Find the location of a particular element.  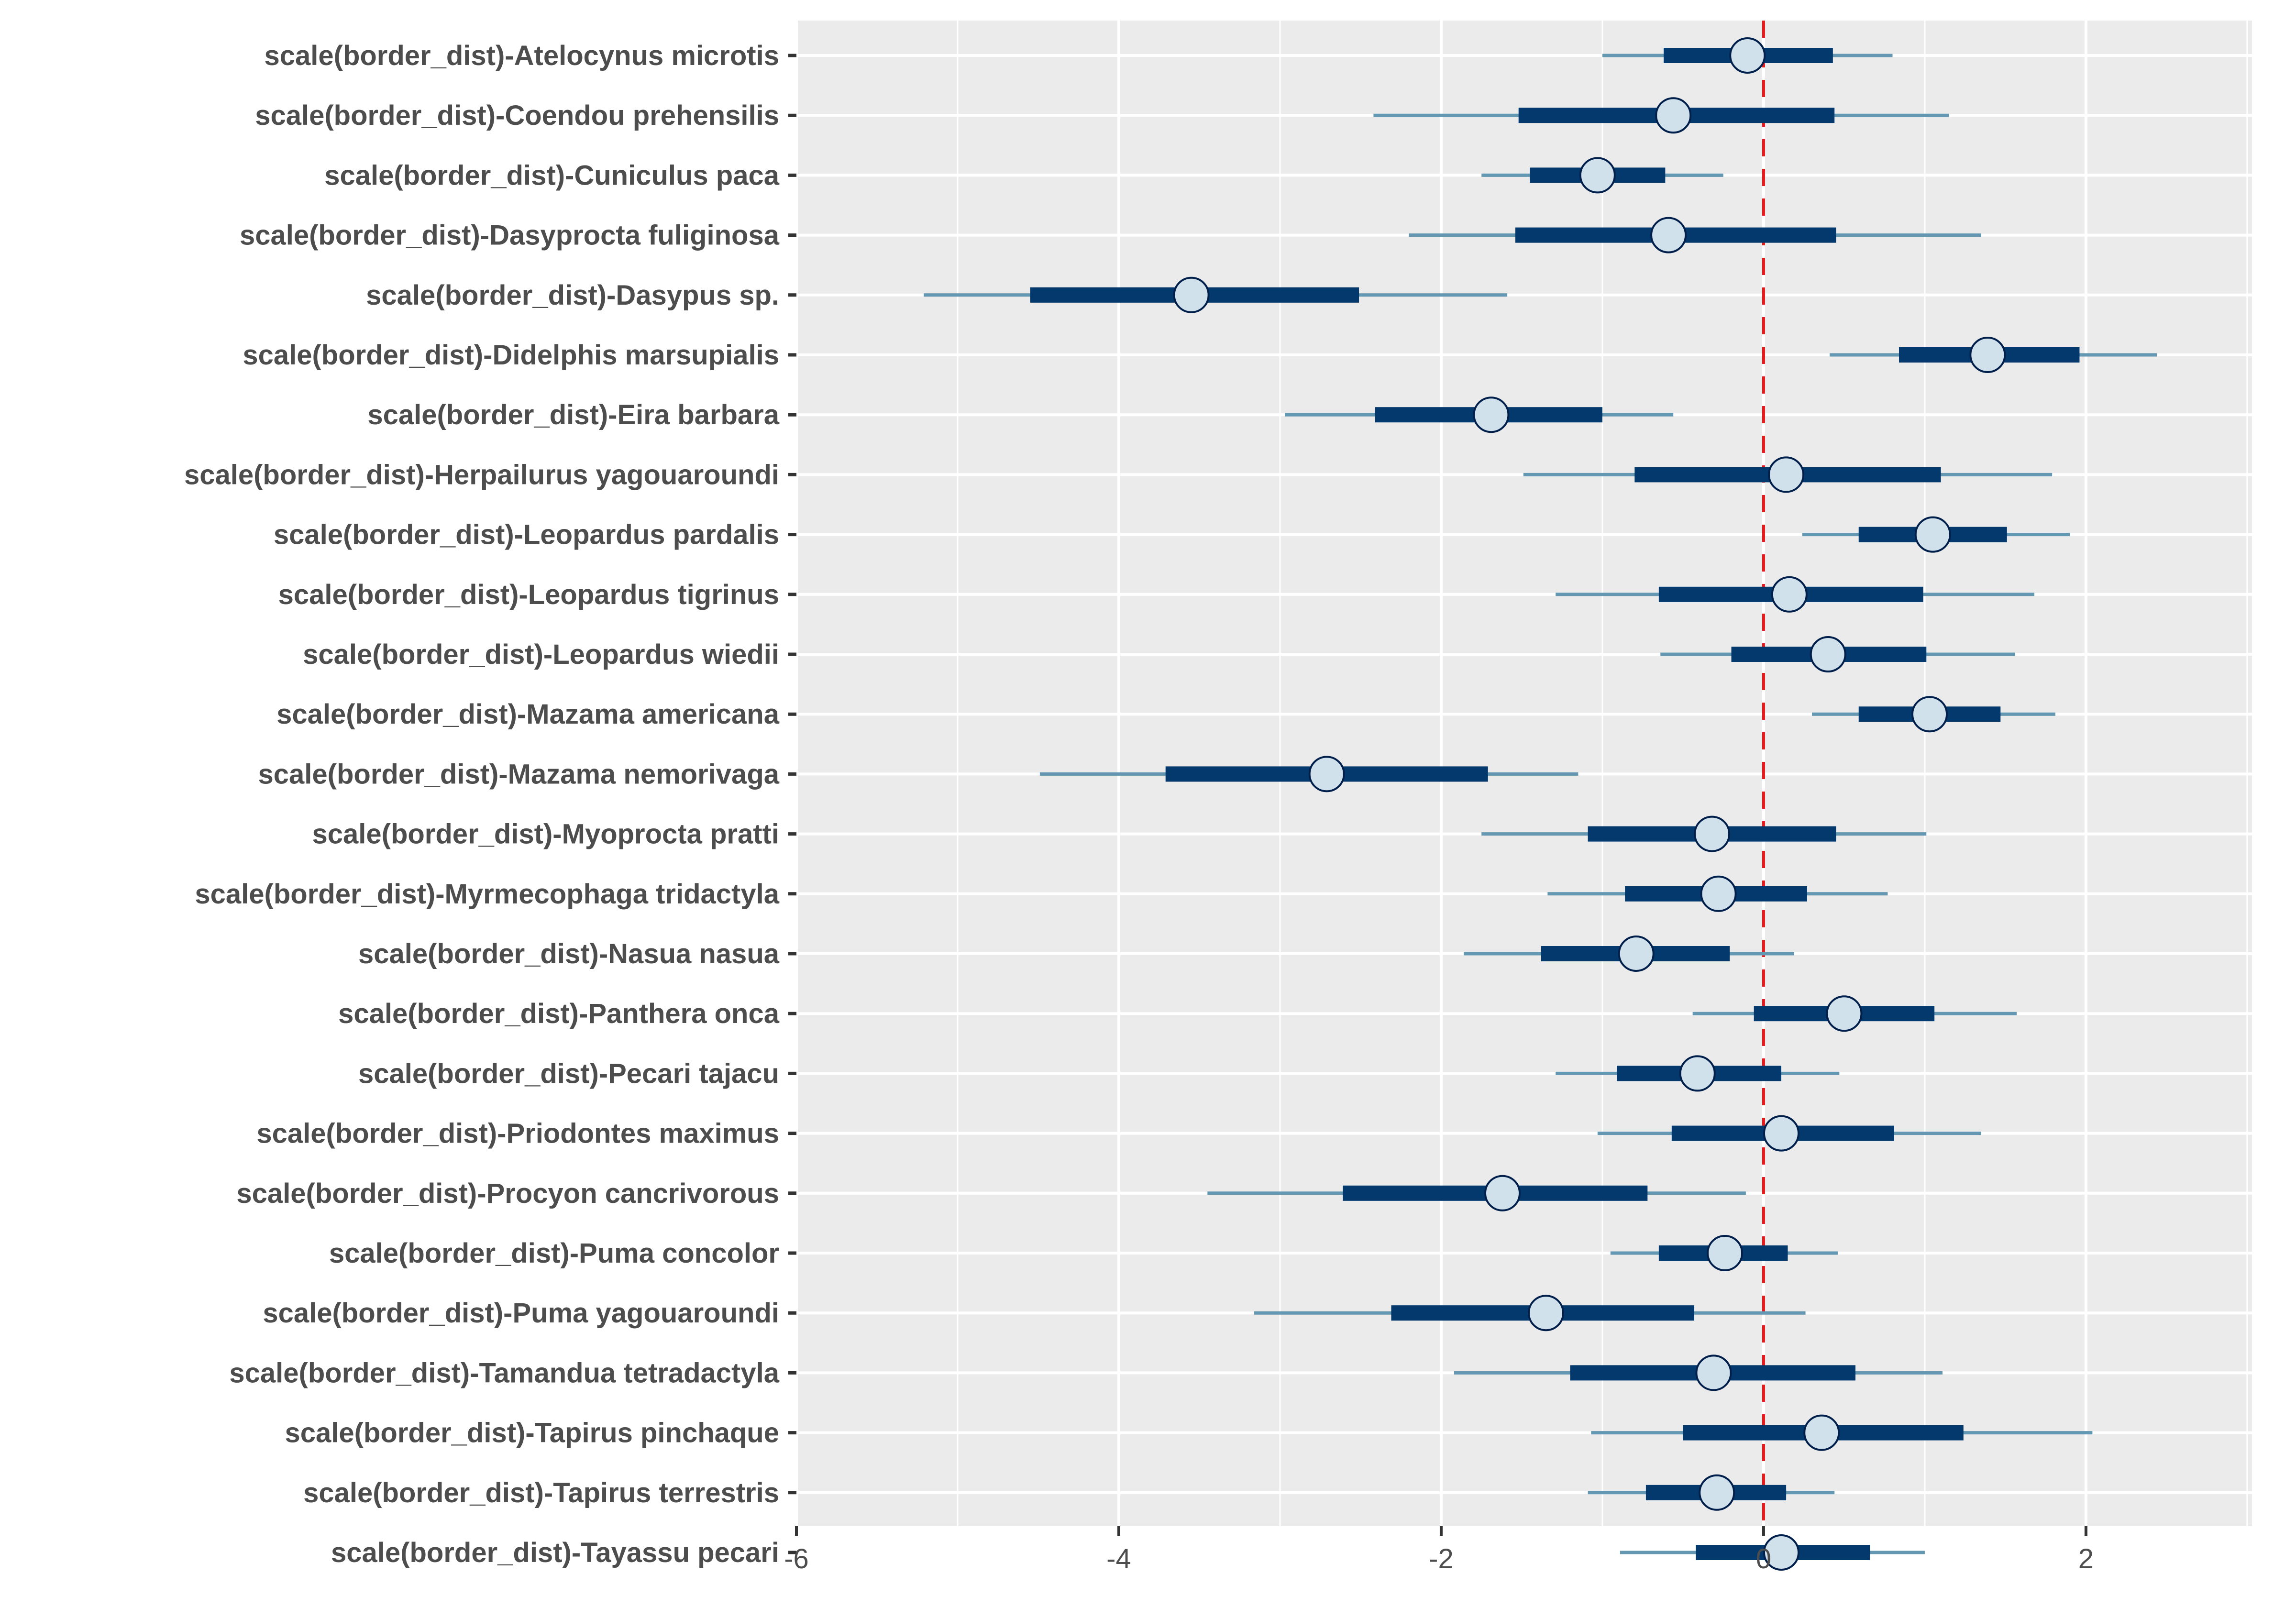

y-tick-label: scale(border_dist)-Pecari tajacu is located at coordinates (568, 1073).